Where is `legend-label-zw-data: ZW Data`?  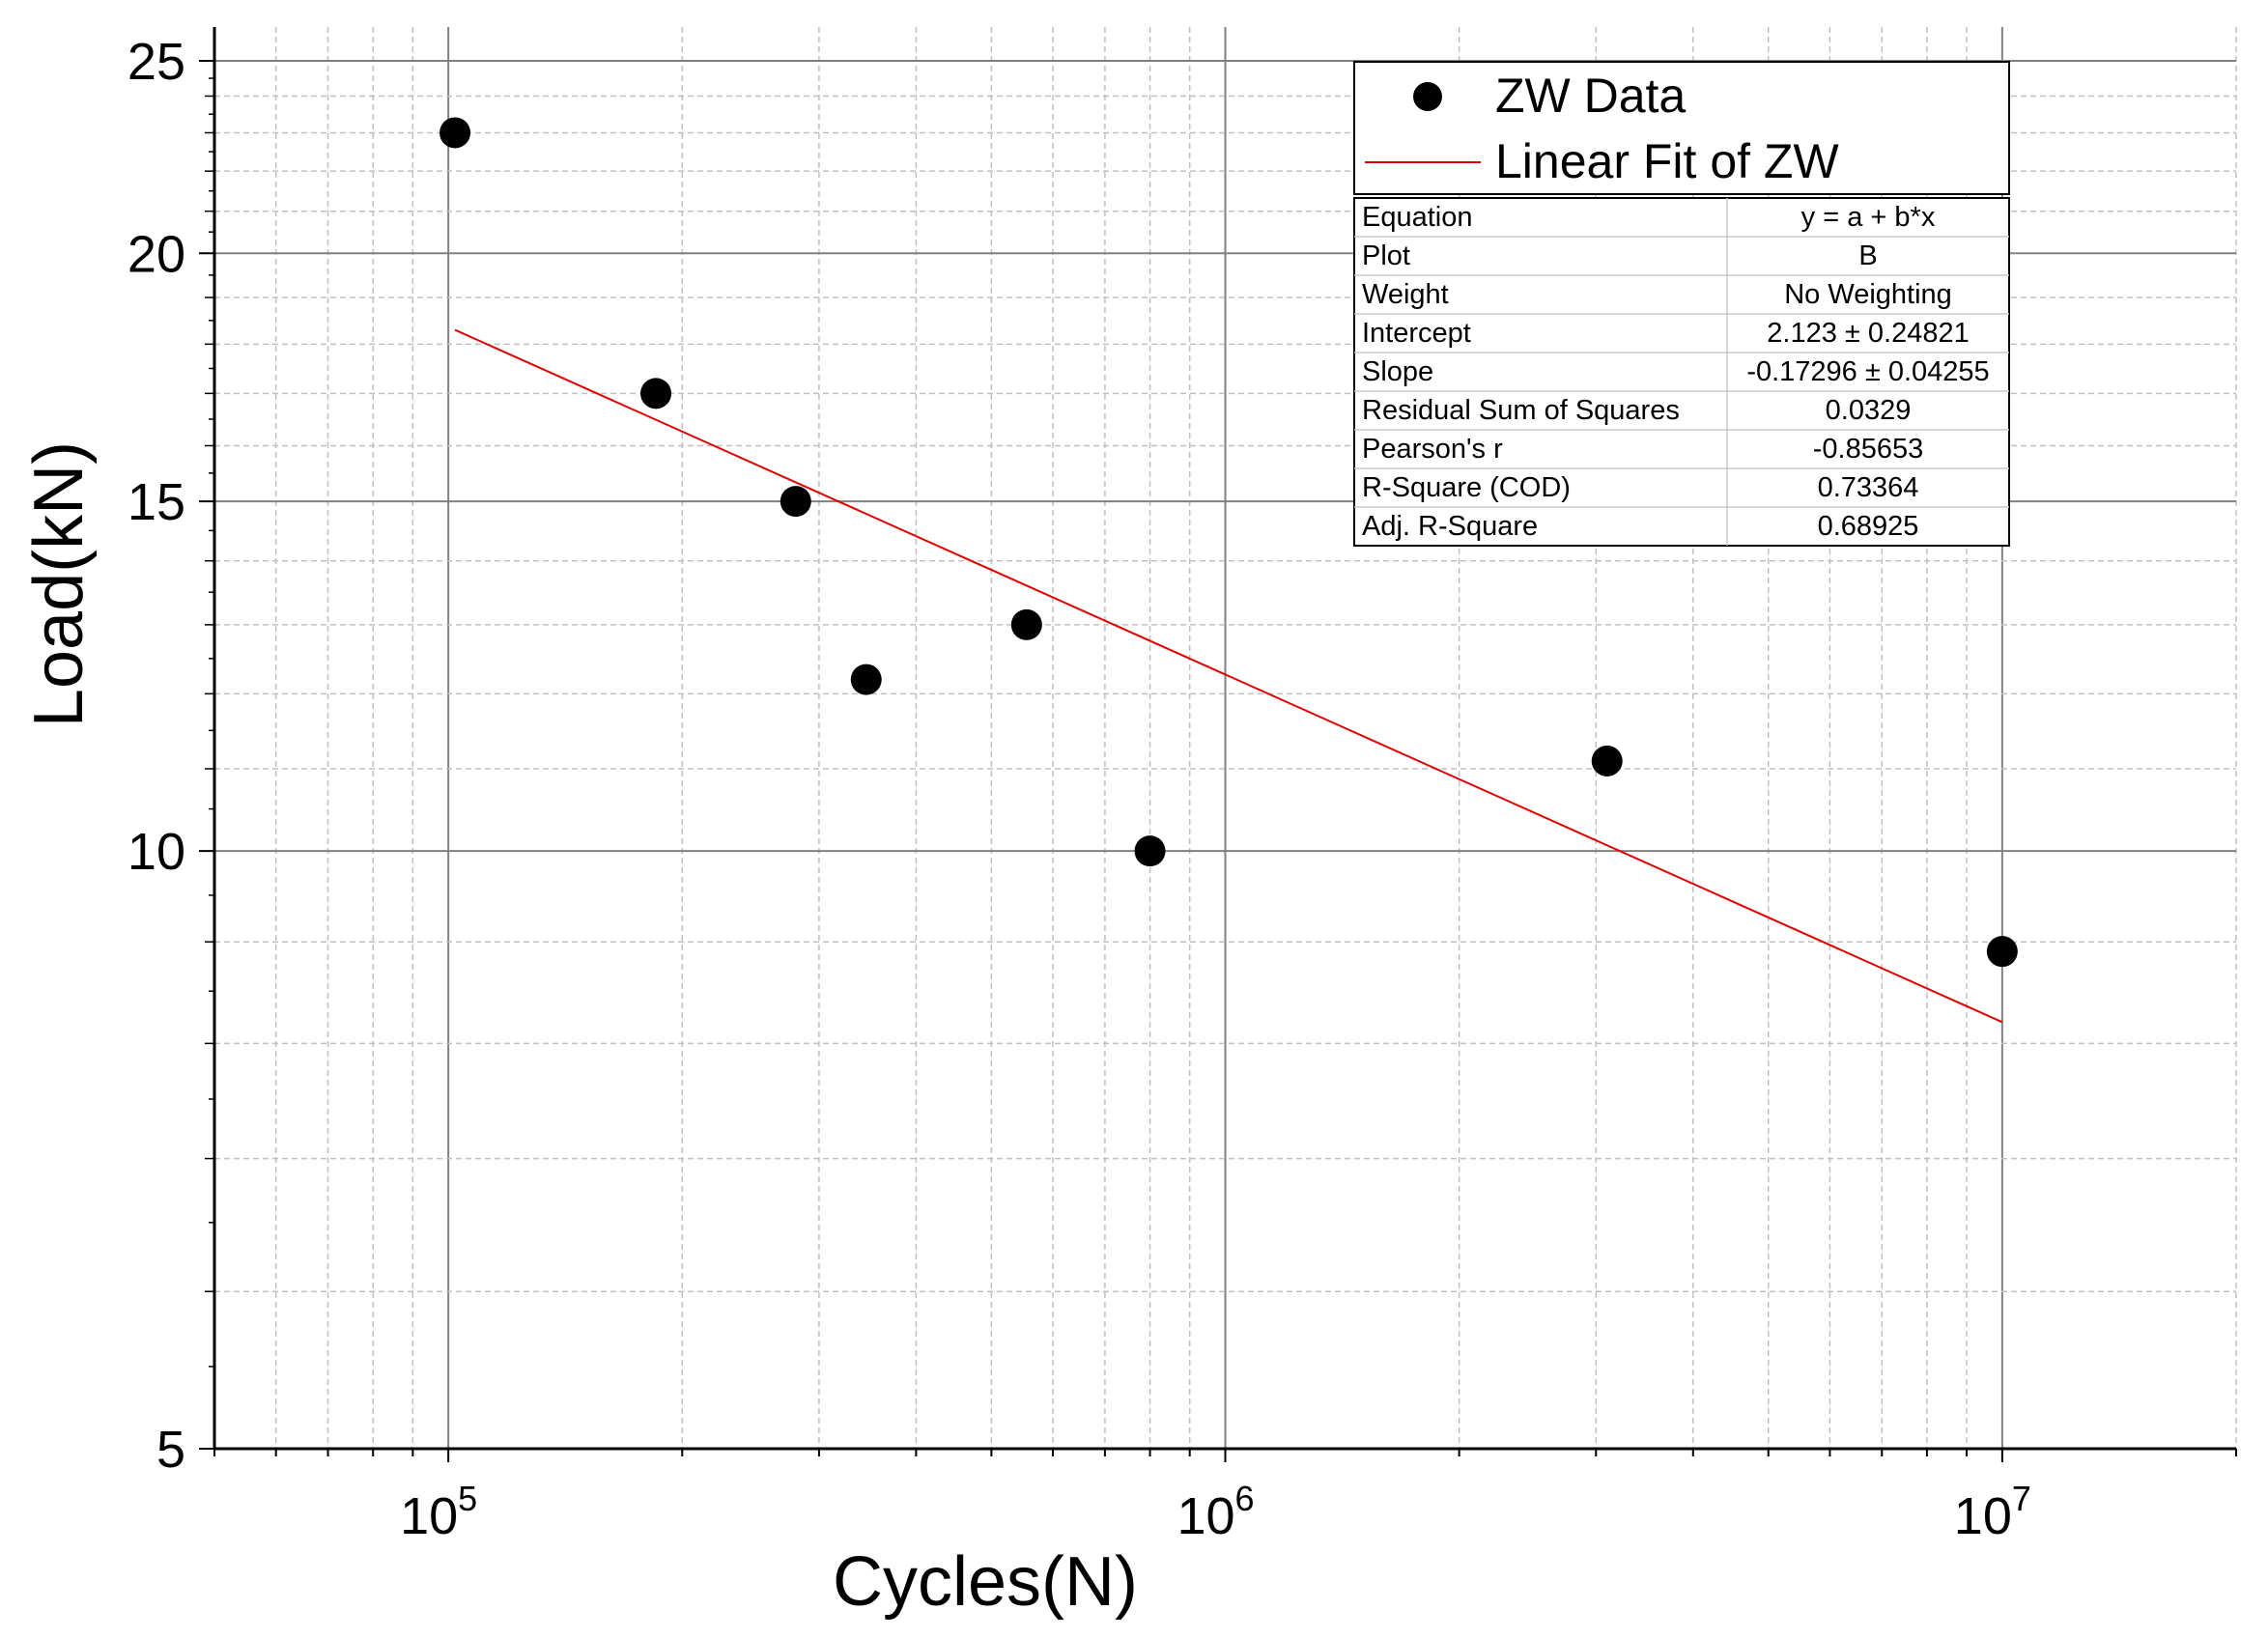 legend-label-zw-data: ZW Data is located at coordinates (1590, 96).